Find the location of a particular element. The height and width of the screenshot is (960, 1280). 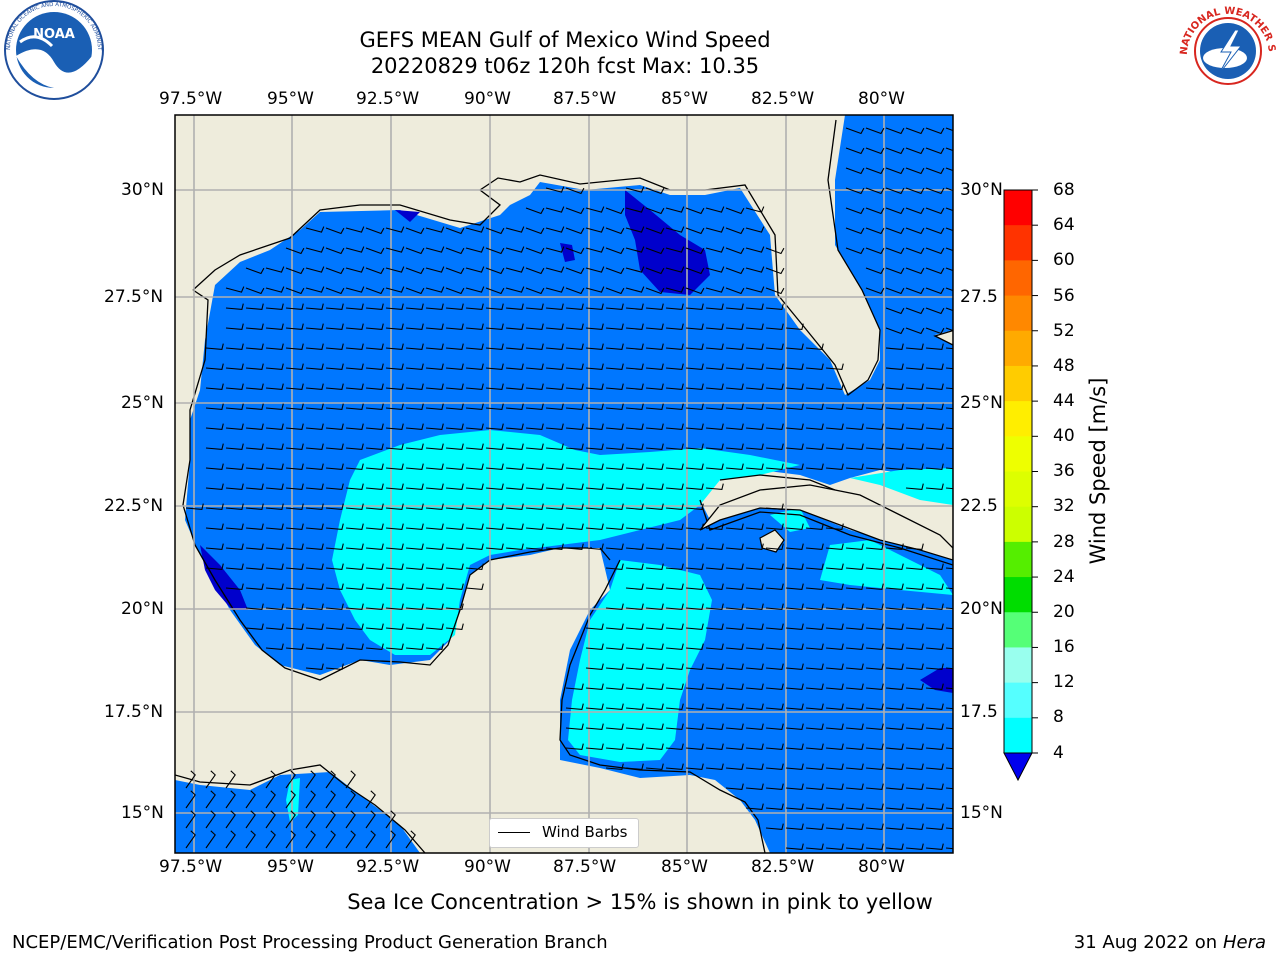

colorbar-tick: 48 is located at coordinates (1064, 366).